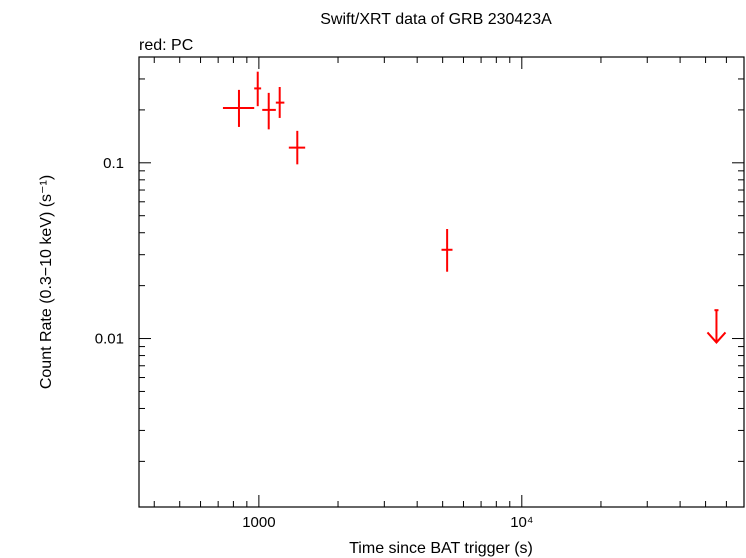 The width and height of the screenshot is (746, 558). What do you see at coordinates (166, 45) in the screenshot?
I see `legend-text: red: PC` at bounding box center [166, 45].